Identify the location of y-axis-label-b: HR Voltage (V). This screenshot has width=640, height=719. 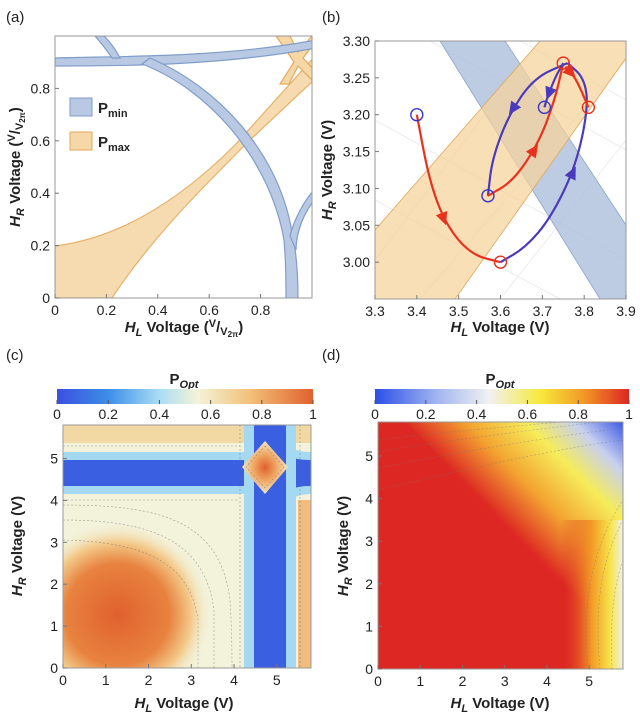
(329, 170).